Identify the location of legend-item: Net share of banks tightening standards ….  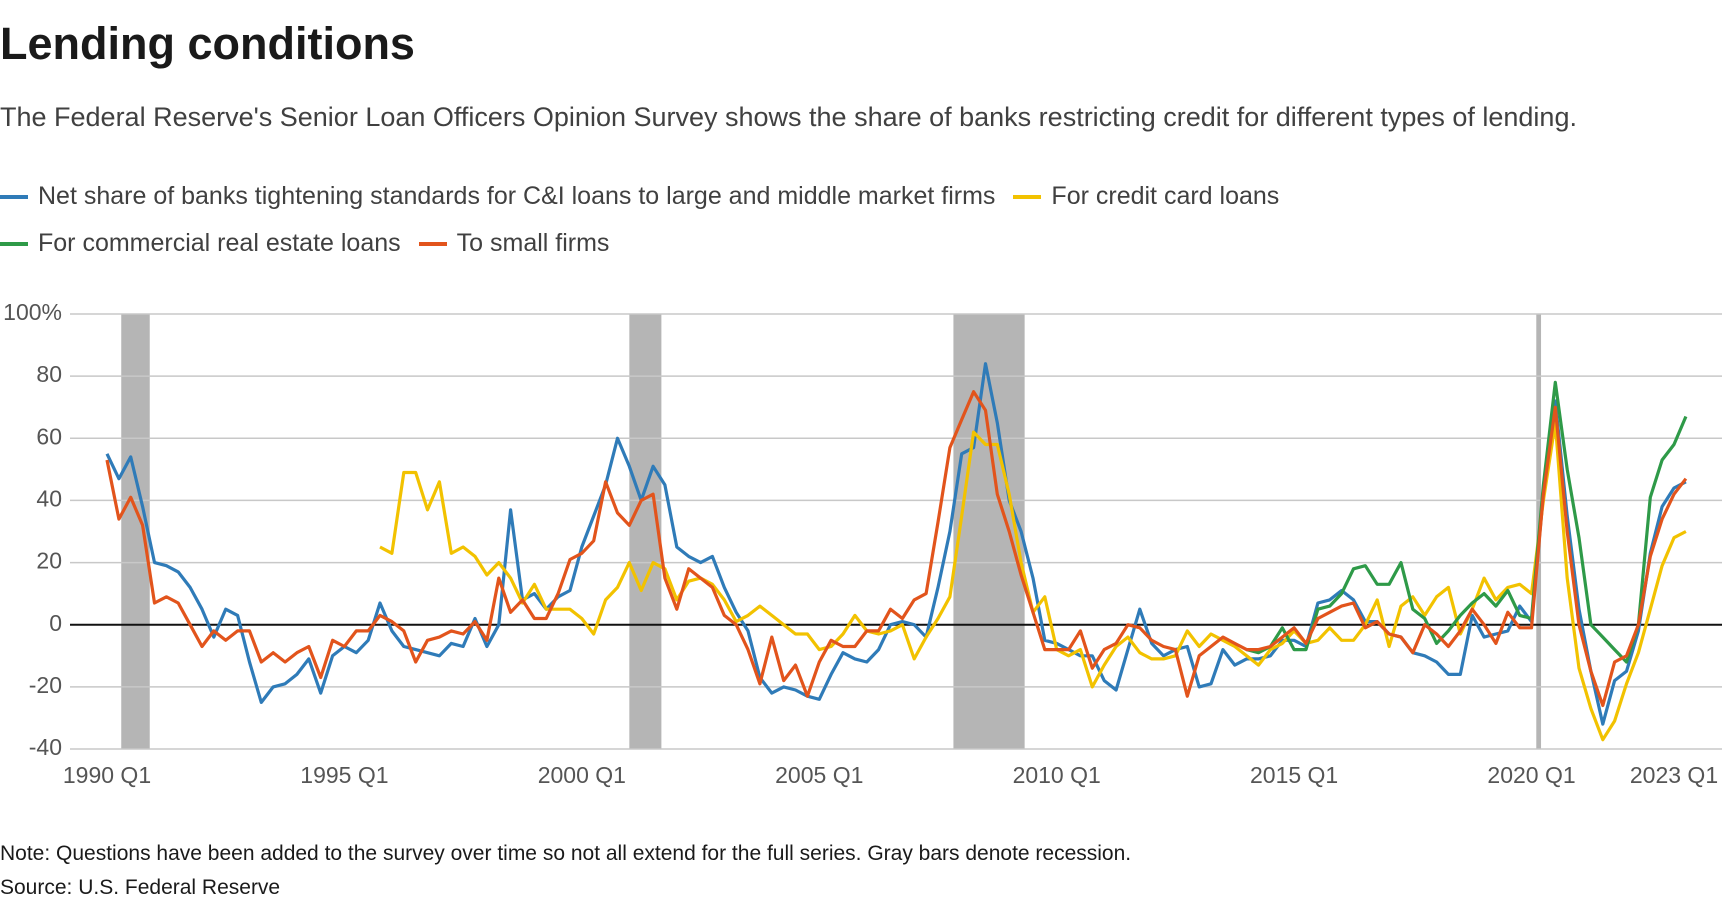
(497, 196).